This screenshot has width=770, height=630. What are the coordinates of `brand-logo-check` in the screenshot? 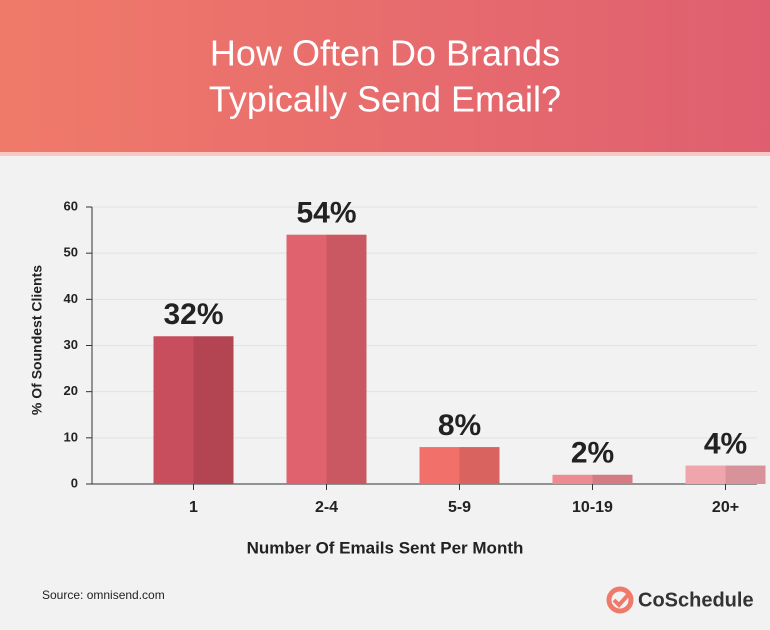 It's located at (621, 600).